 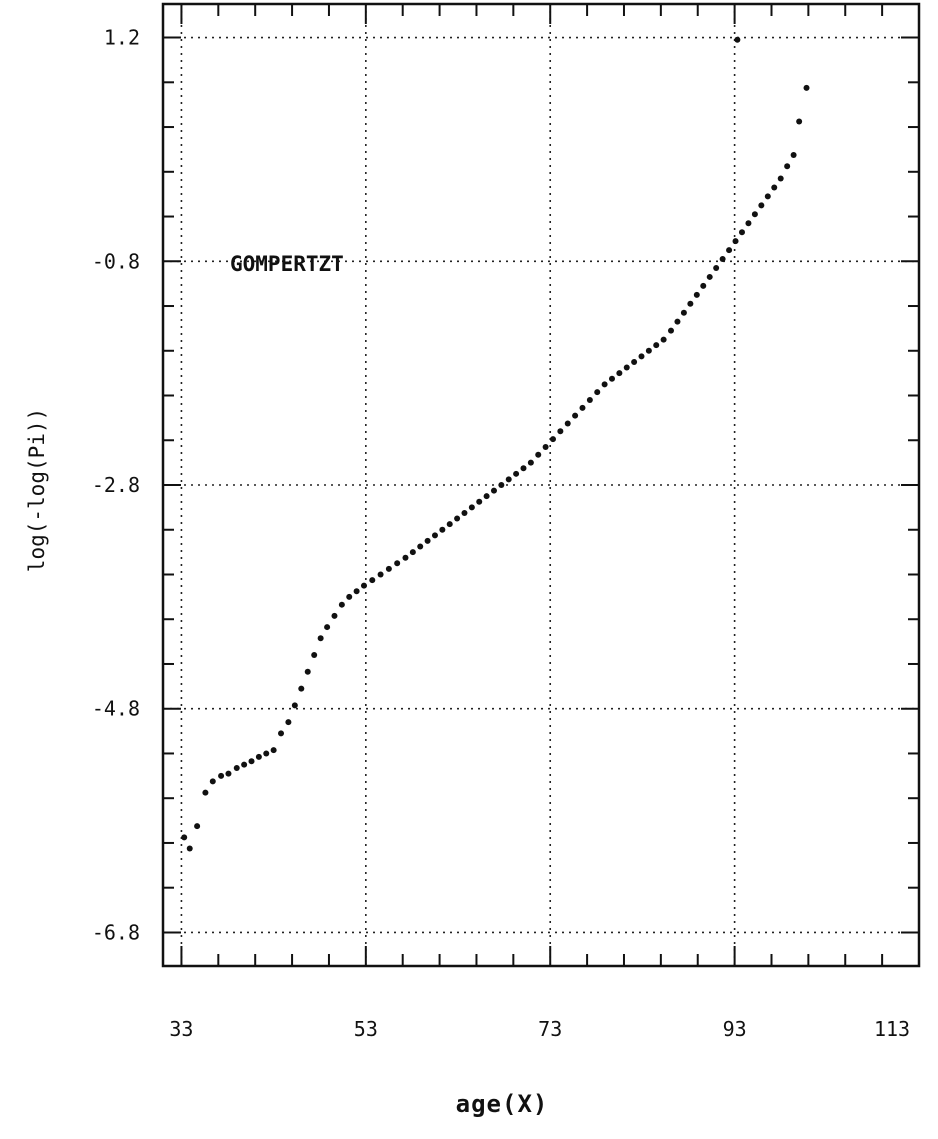 I want to click on y-axis-title: log(-log(Pi)), so click(x=37, y=490).